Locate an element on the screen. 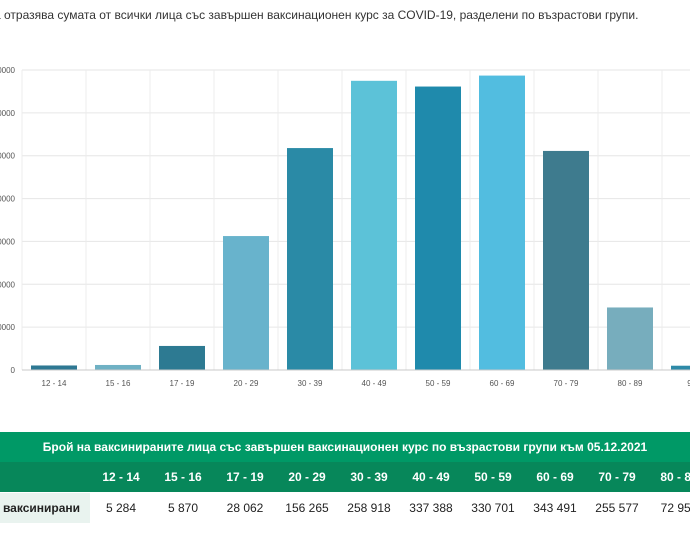  cell-30-39: 258 918 is located at coordinates (369, 507).